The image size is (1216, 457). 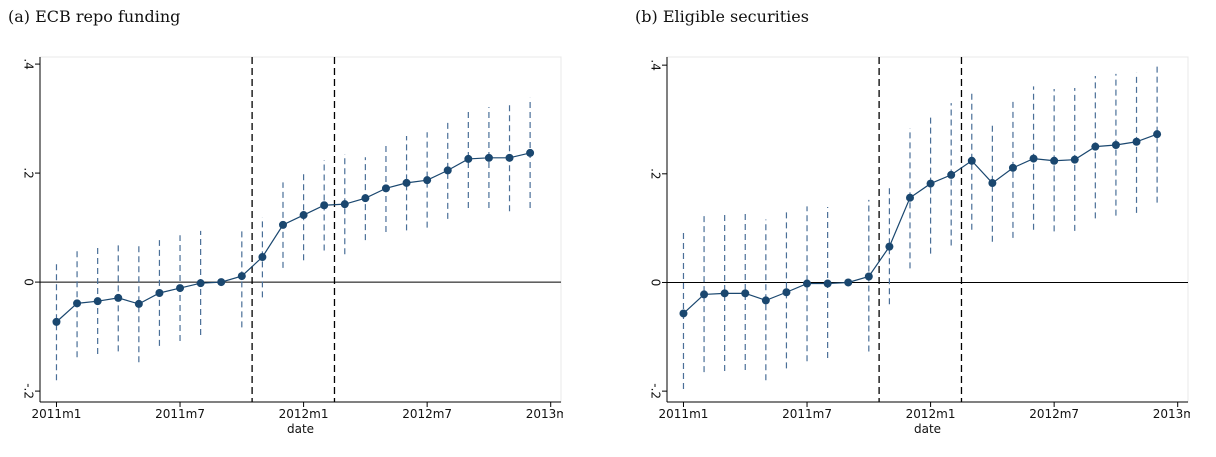 What do you see at coordinates (722, 16) in the screenshot?
I see `panel-title: (b) Eligible securities` at bounding box center [722, 16].